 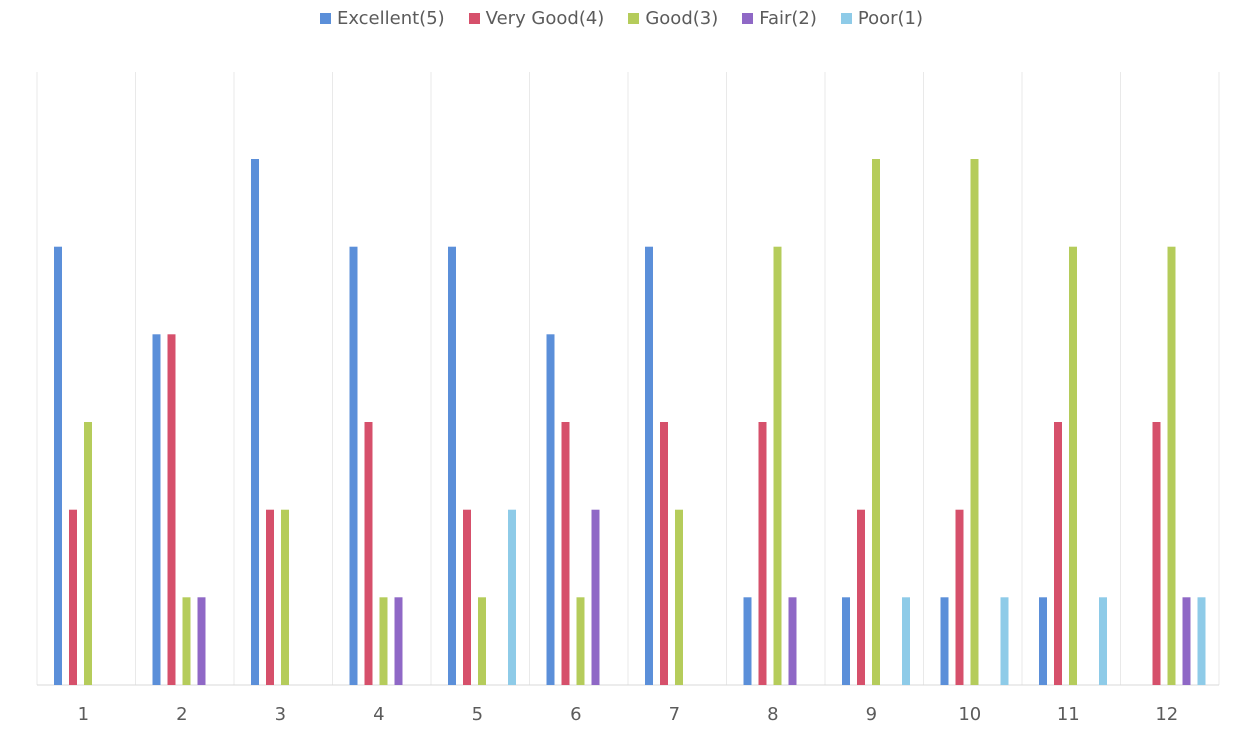 I want to click on legend-item: Poor(1), so click(x=882, y=18).